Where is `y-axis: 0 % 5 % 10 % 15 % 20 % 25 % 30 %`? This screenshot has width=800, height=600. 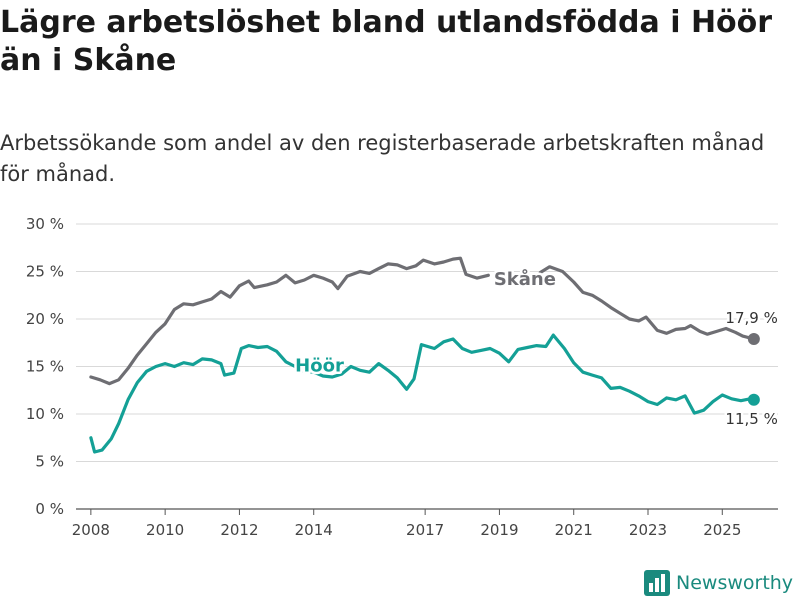 y-axis: 0 % 5 % 10 % 15 % 20 % 25 % 30 % is located at coordinates (45, 366).